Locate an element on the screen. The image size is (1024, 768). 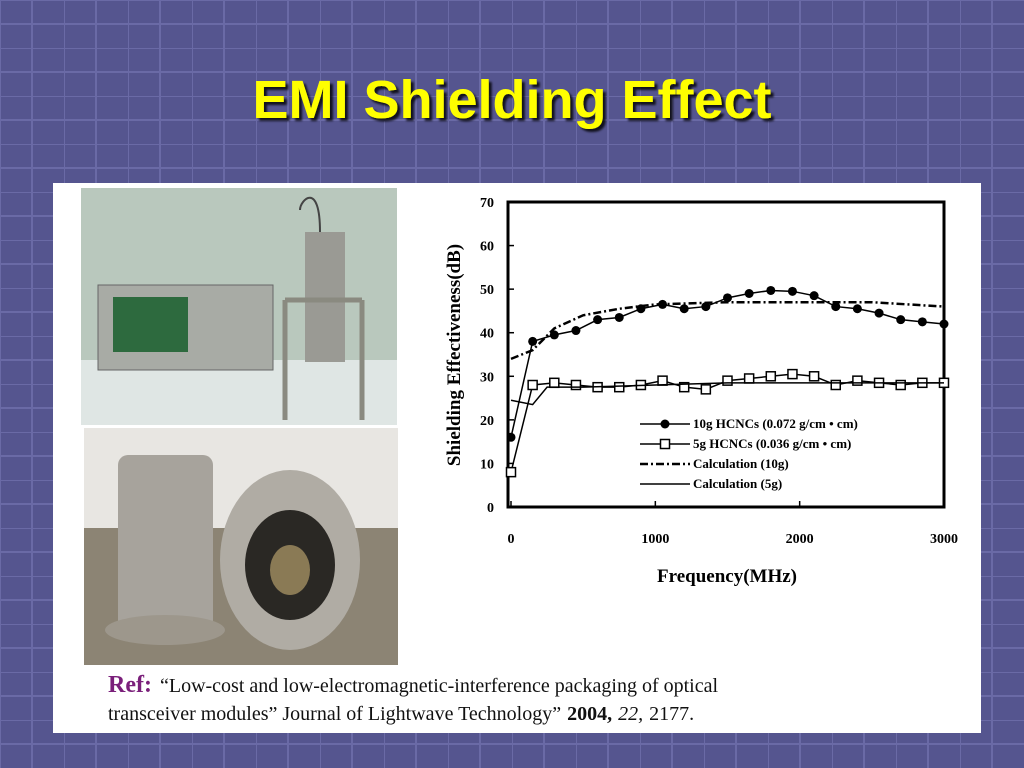
x-tick-label: 2000 is located at coordinates (800, 539).